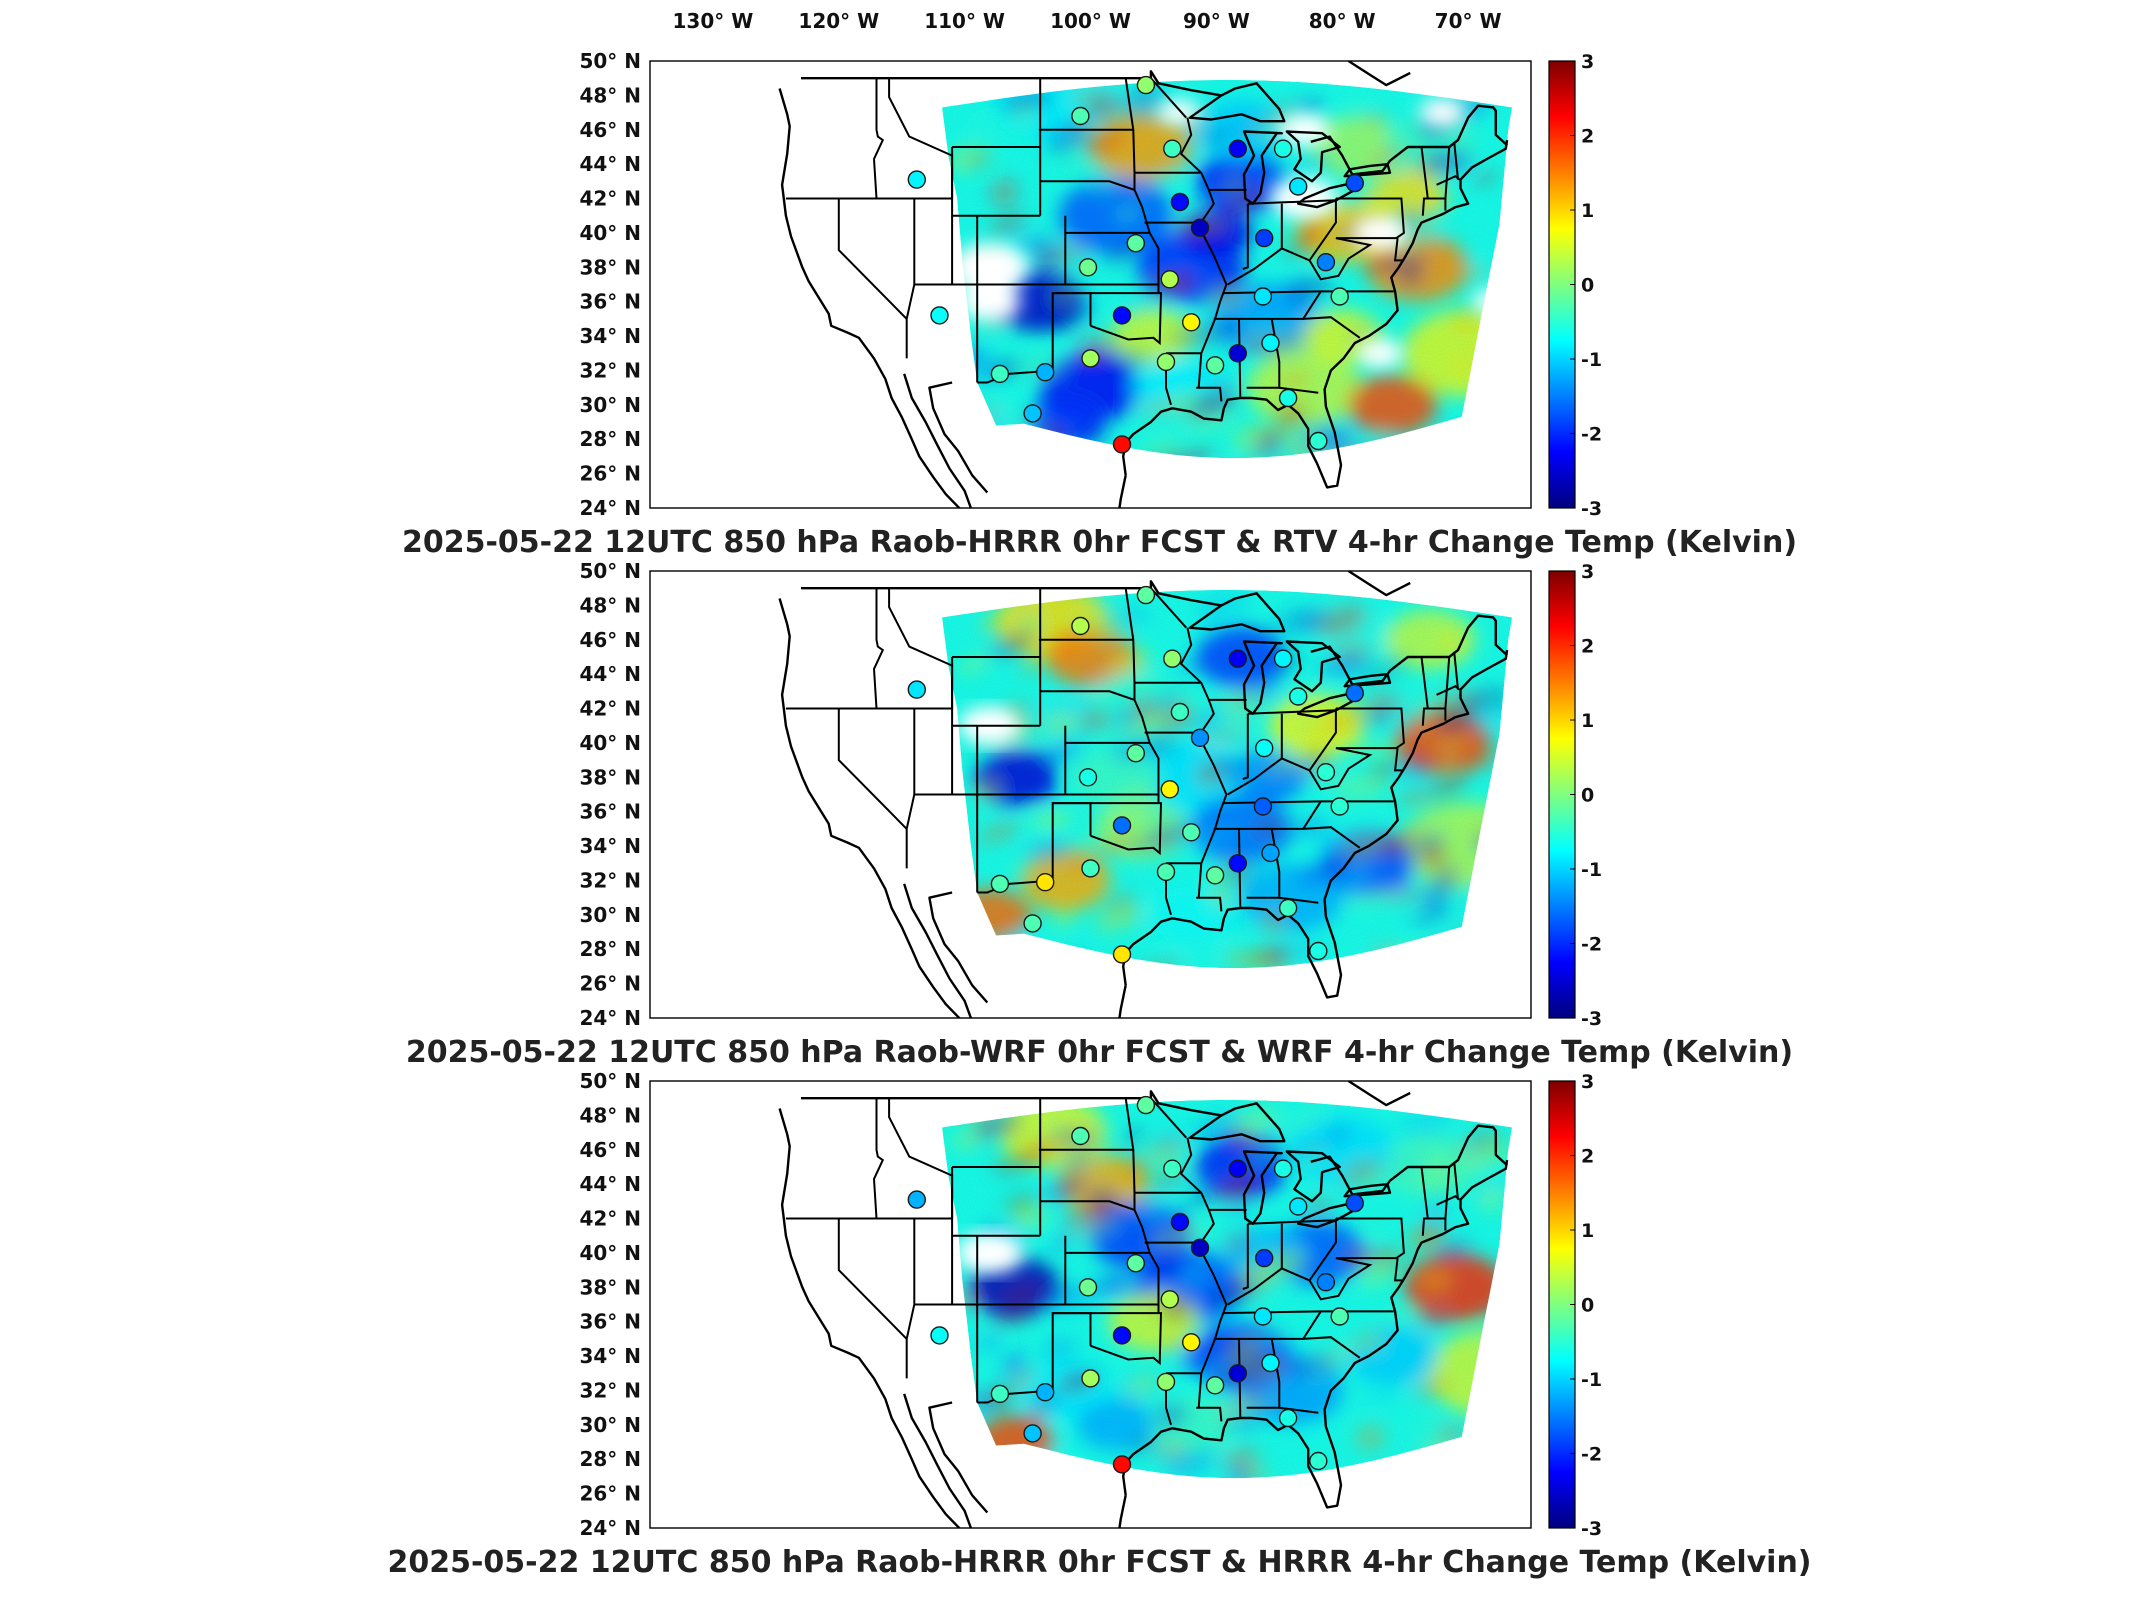  What do you see at coordinates (610, 640) in the screenshot?
I see `latitude-label: 46° N` at bounding box center [610, 640].